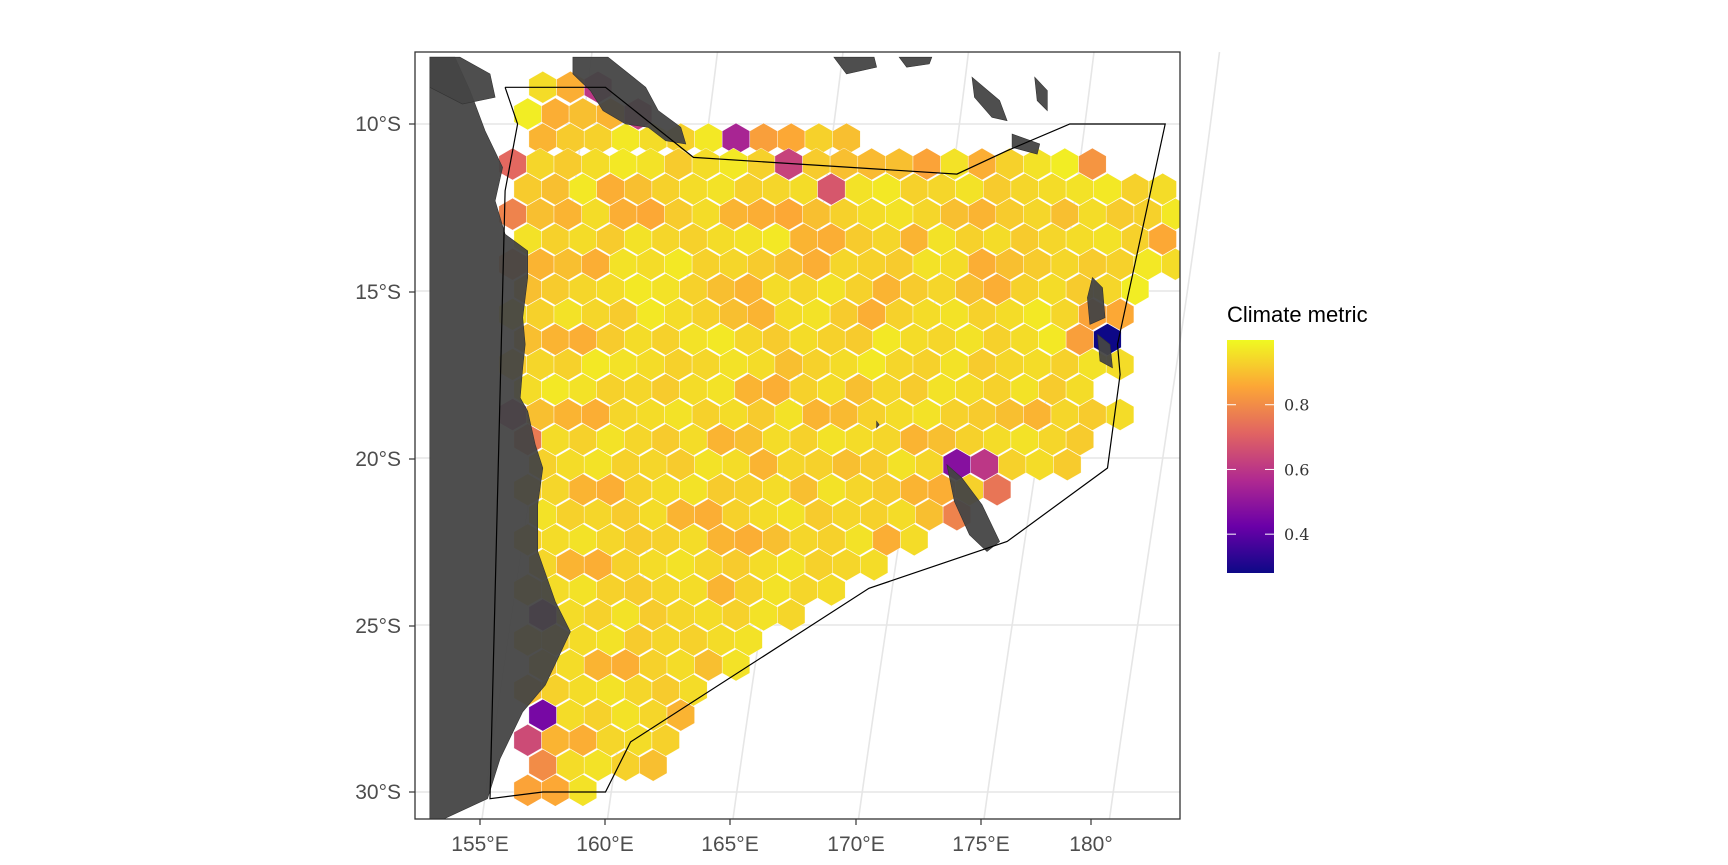  What do you see at coordinates (1296, 469) in the screenshot?
I see `legend-tick-label: 0.6` at bounding box center [1296, 469].